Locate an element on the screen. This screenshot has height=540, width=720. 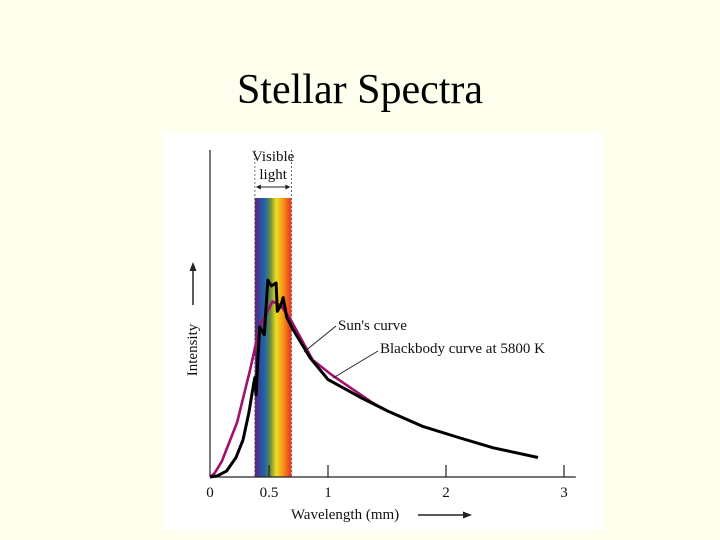
x-axis-arrowhead is located at coordinates (467, 515).